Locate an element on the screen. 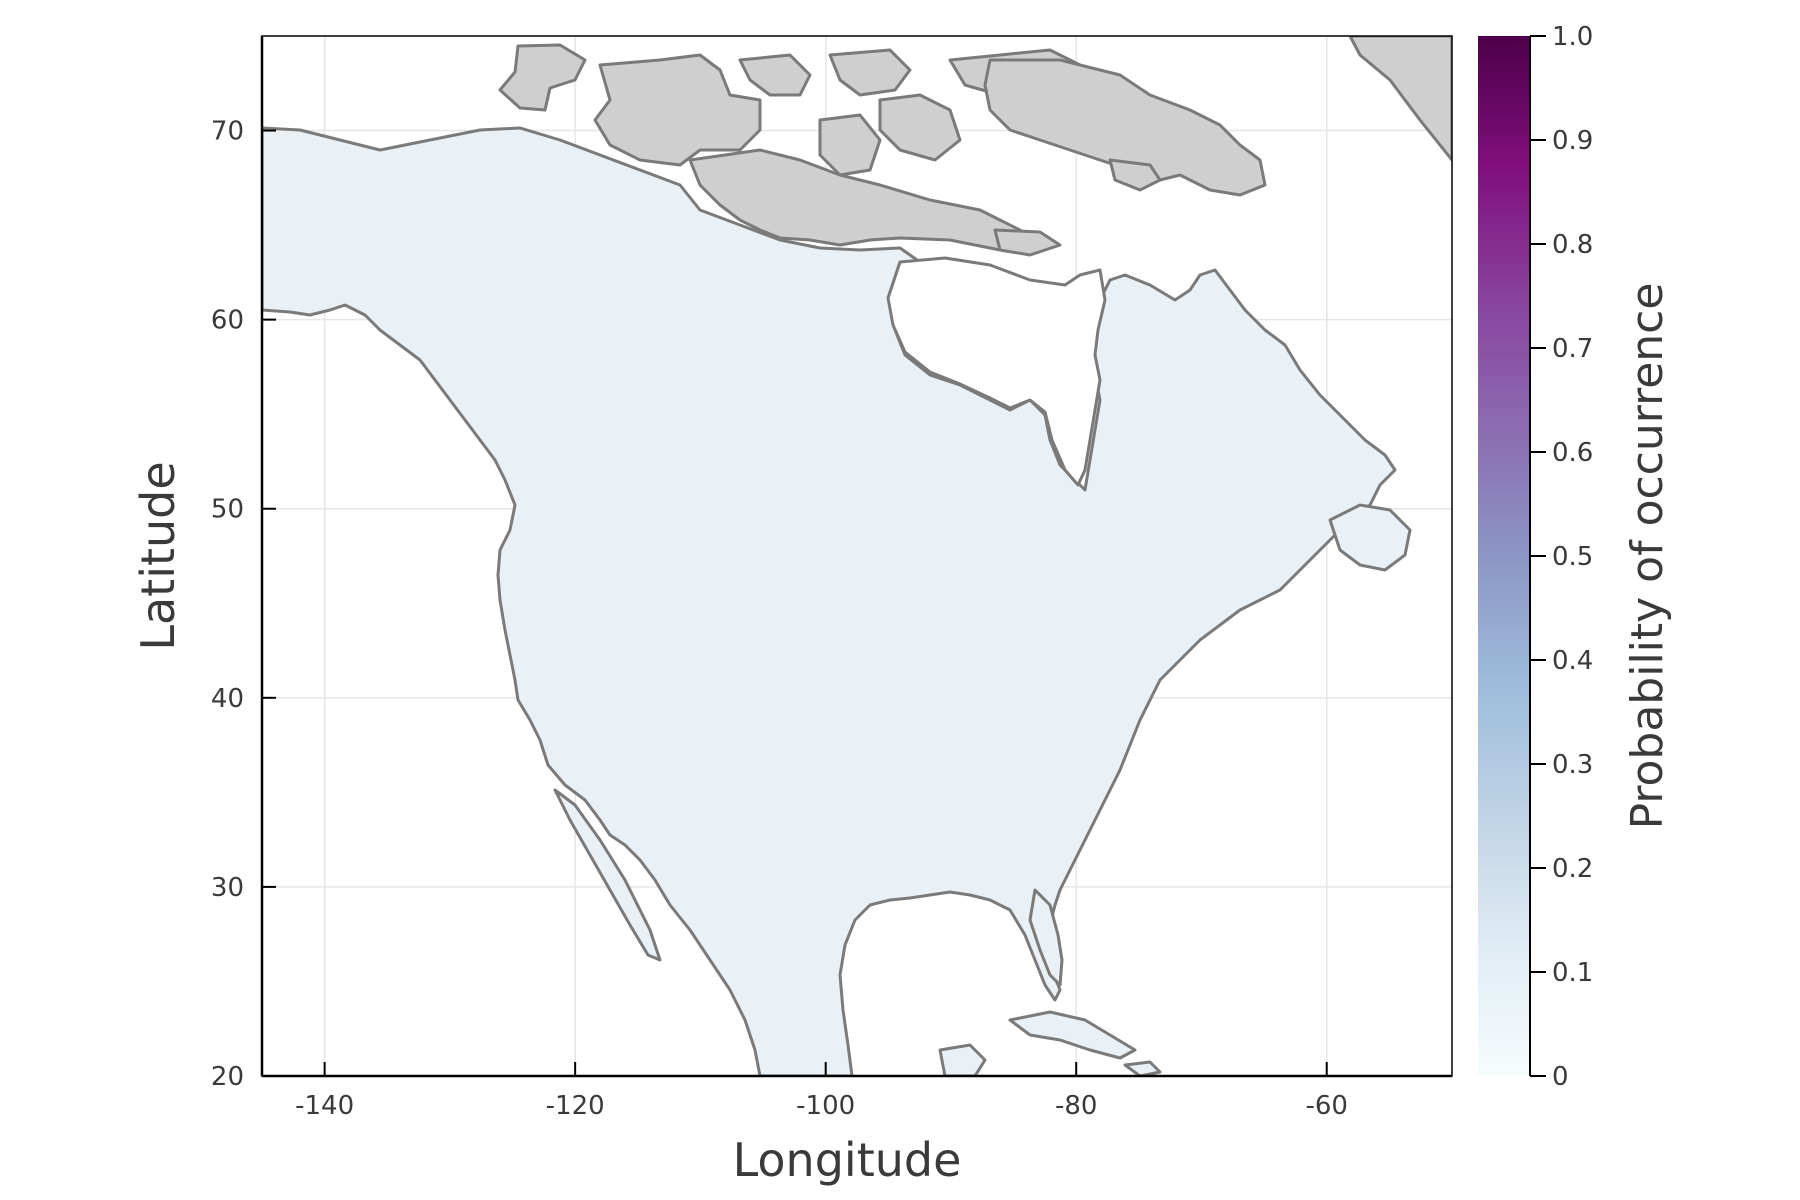  colorbar-tick-label: 0 is located at coordinates (1560, 1077).